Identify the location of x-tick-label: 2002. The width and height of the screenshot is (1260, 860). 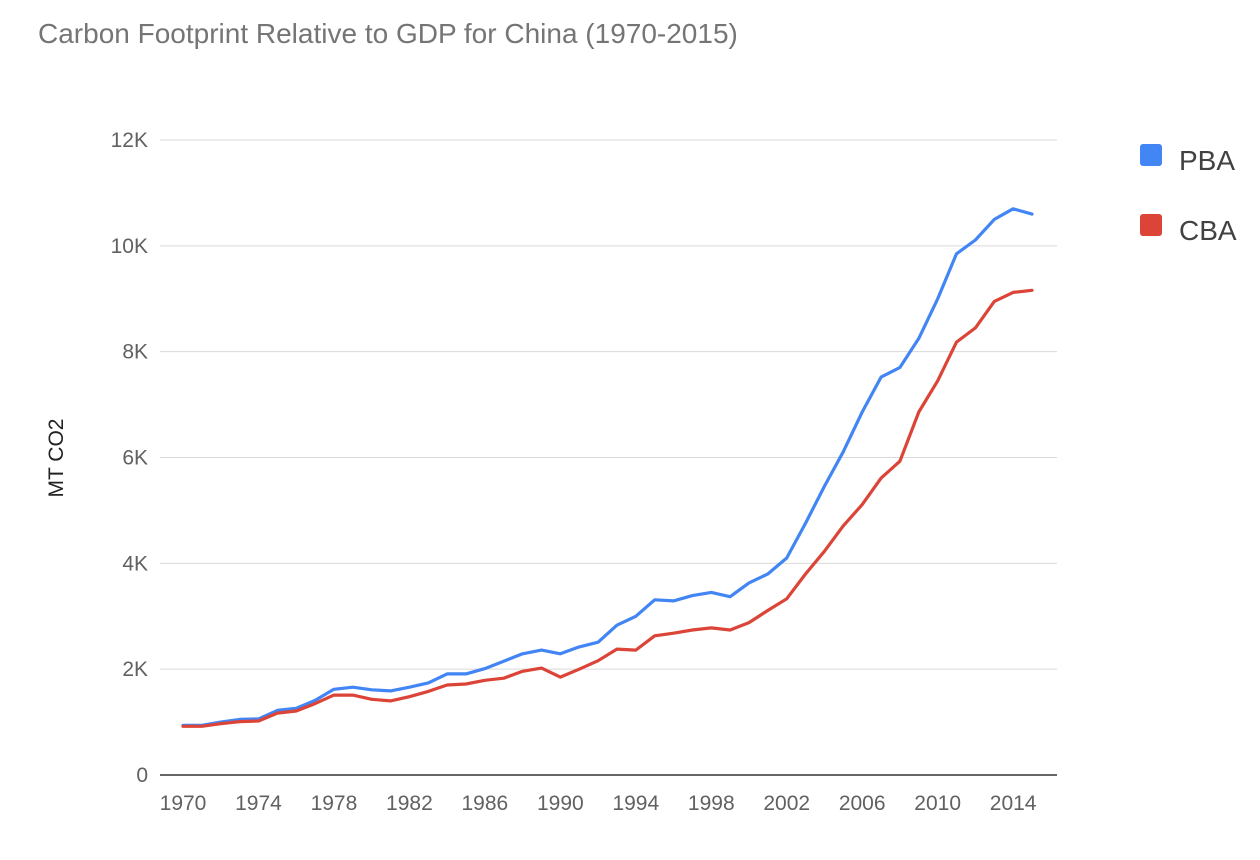
(786, 803).